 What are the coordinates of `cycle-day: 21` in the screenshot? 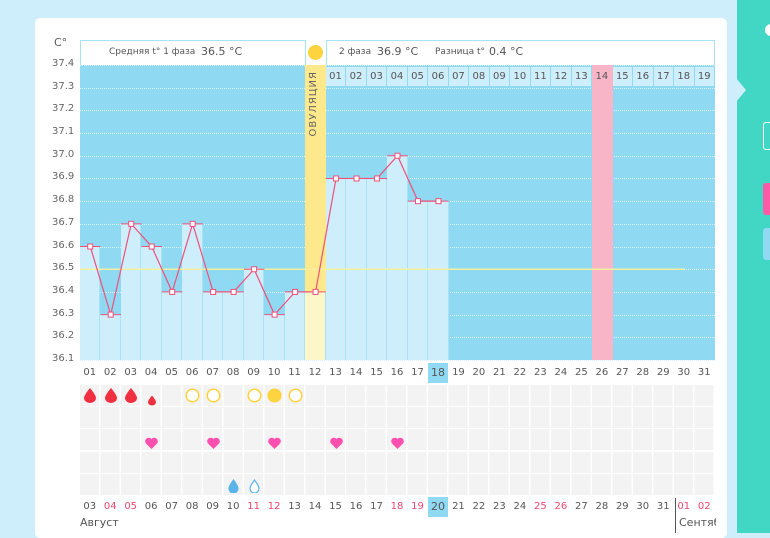 It's located at (499, 372).